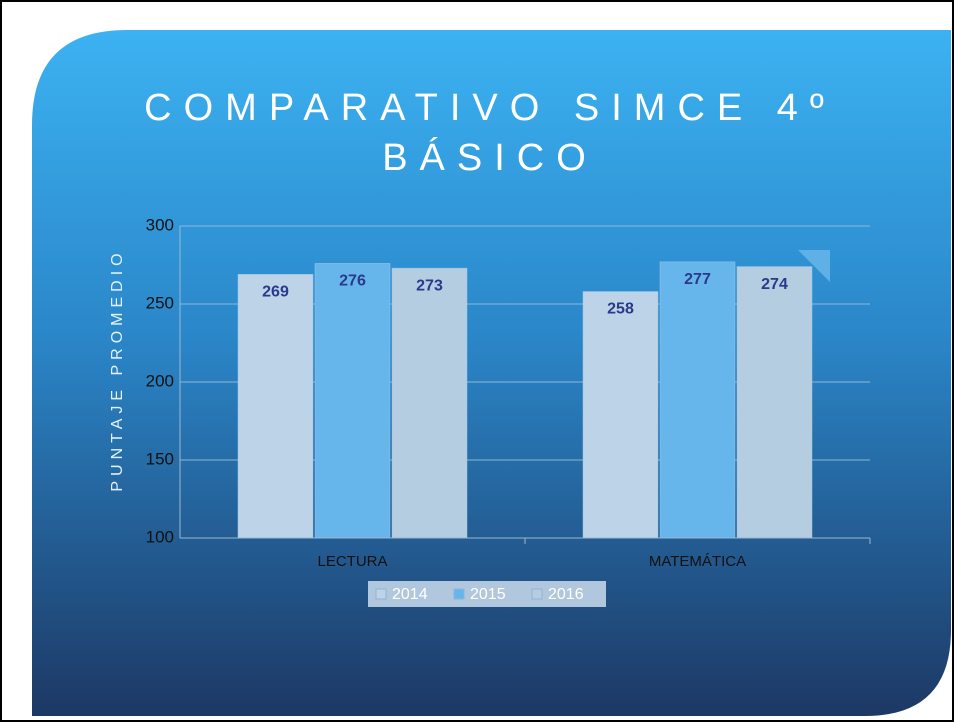 Image resolution: width=954 pixels, height=722 pixels. Describe the element at coordinates (697, 561) in the screenshot. I see `x-tick-label: MATEMÁTICA` at that location.